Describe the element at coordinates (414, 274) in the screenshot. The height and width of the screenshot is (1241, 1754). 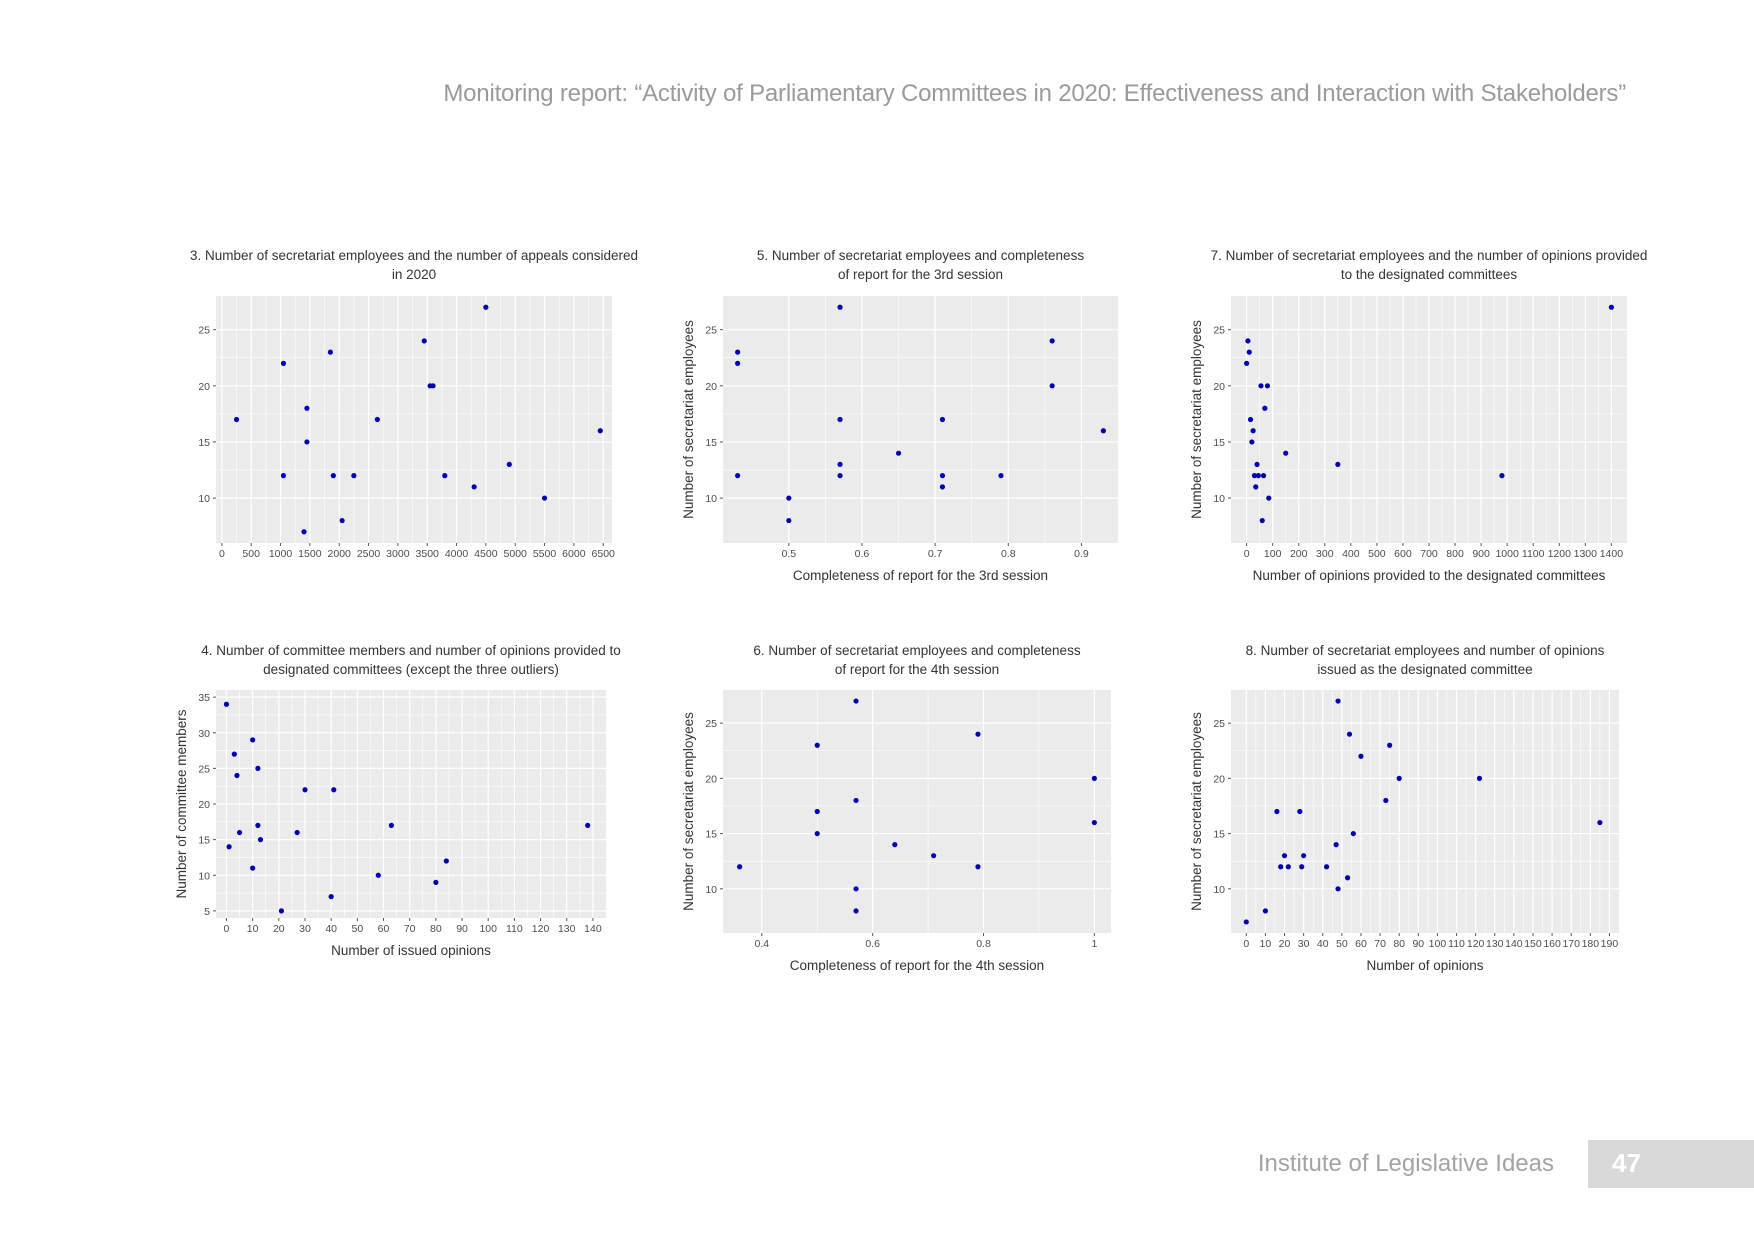
I see `chart-title-line: in 2020` at that location.